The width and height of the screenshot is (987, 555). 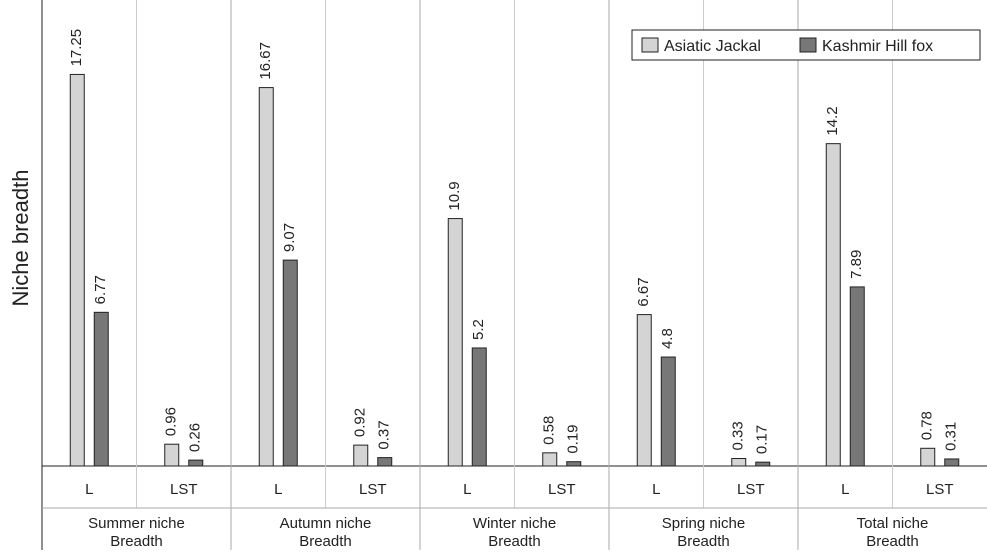 I want to click on data-label: 0.78, so click(x=927, y=425).